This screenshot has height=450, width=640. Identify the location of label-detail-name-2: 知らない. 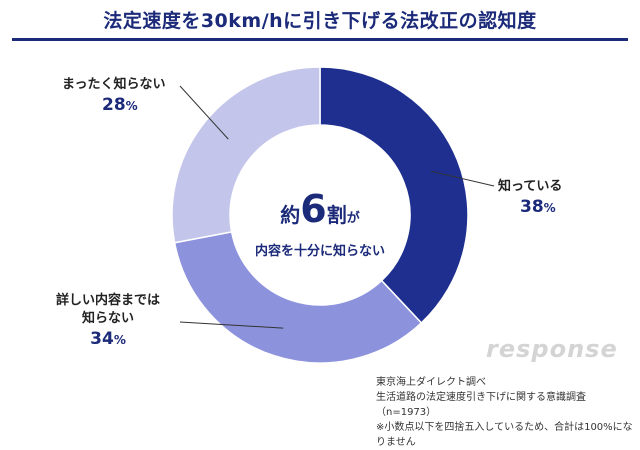
(107, 318).